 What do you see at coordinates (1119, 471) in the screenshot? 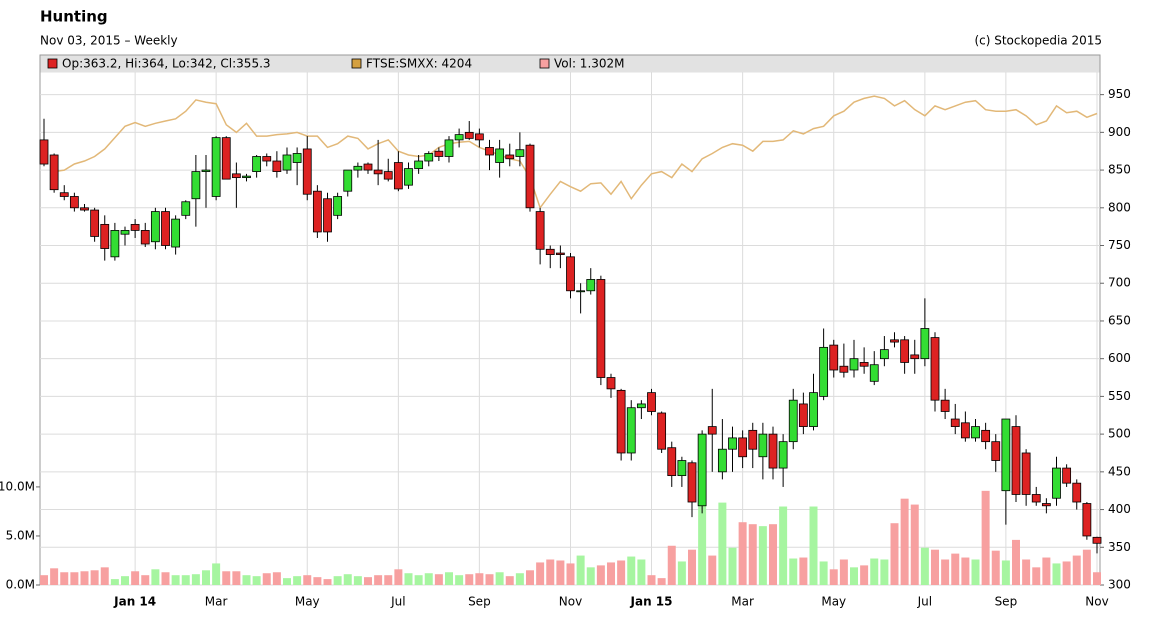
I see `y-tick-label: 450` at bounding box center [1119, 471].